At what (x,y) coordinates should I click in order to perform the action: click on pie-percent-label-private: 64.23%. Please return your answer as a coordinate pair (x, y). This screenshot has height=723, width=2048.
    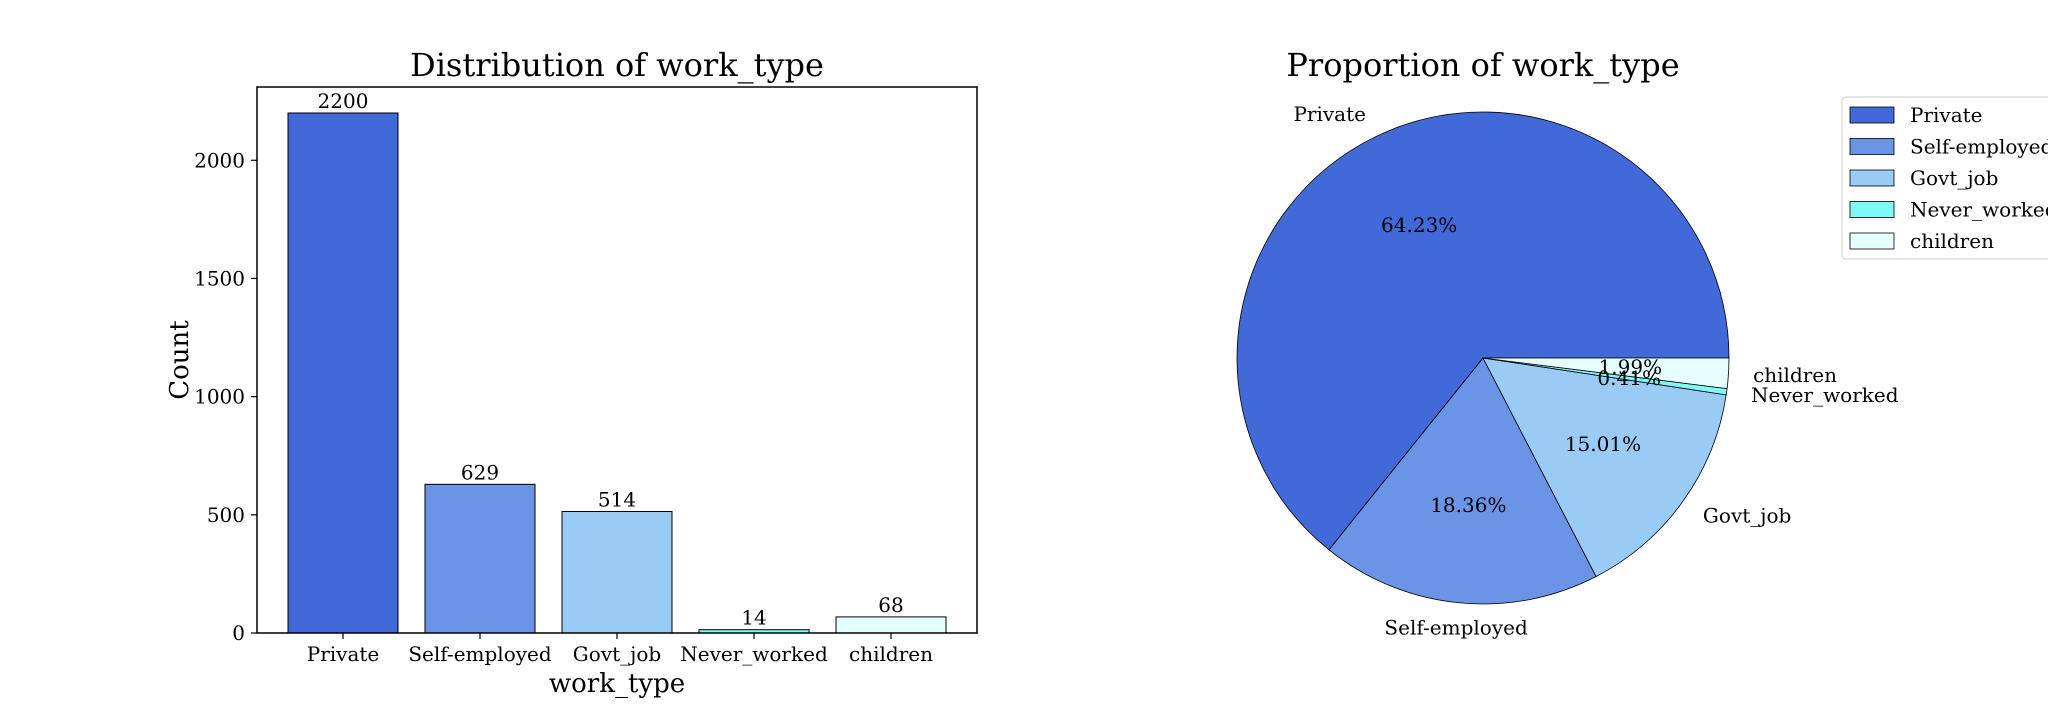
    Looking at the image, I should click on (1419, 225).